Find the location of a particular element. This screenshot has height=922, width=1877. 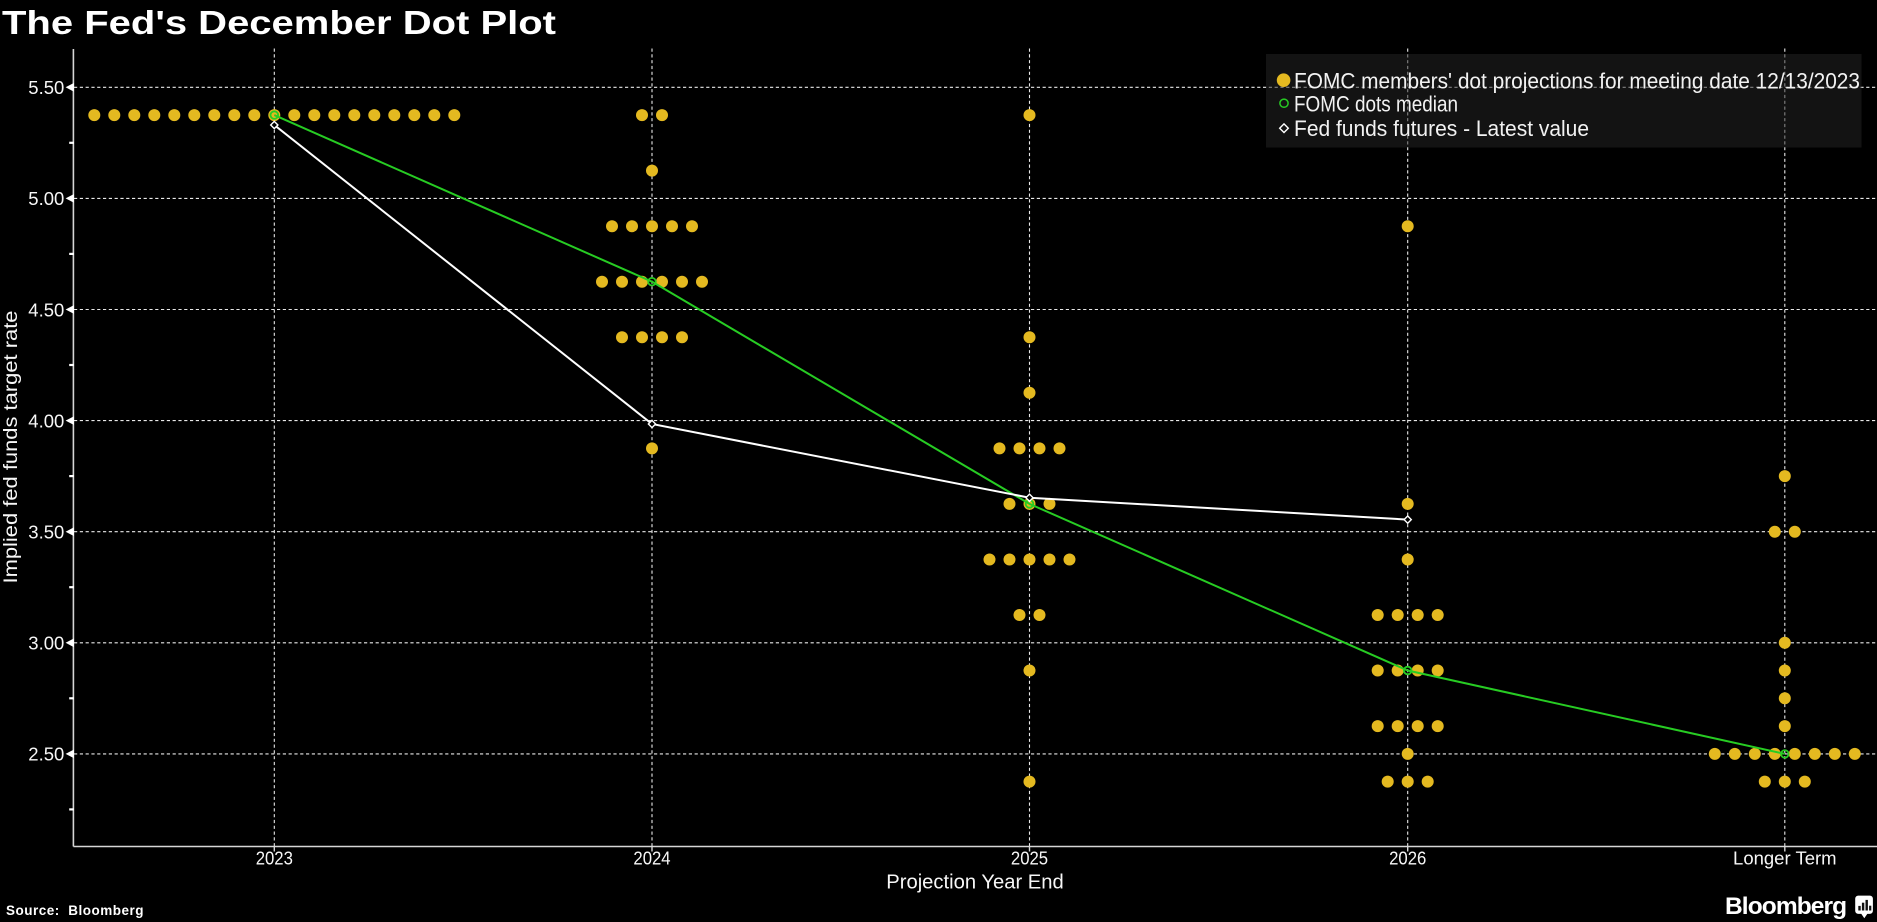

svg-text: 2.50 is located at coordinates (46, 754).